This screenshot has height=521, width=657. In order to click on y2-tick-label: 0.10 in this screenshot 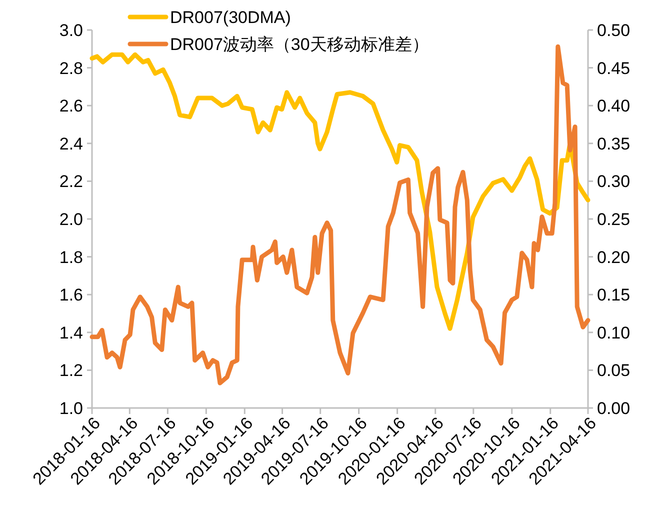, I will do `click(613, 332)`.